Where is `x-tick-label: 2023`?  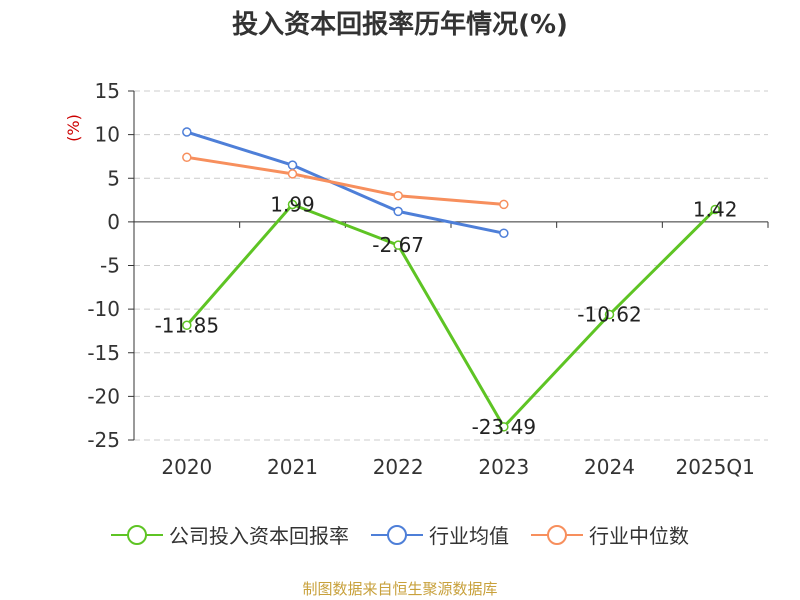 x-tick-label: 2023 is located at coordinates (503, 467).